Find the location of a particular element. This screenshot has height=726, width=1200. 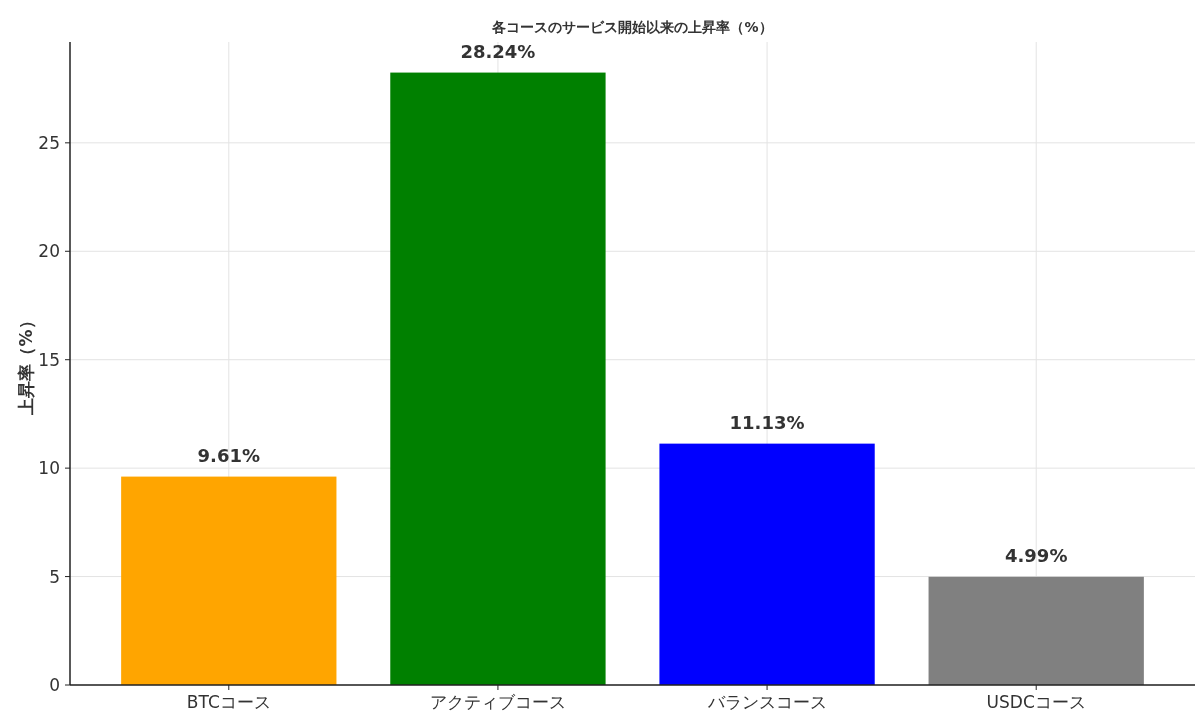

x-tick-label: アクティブコース is located at coordinates (497, 702).